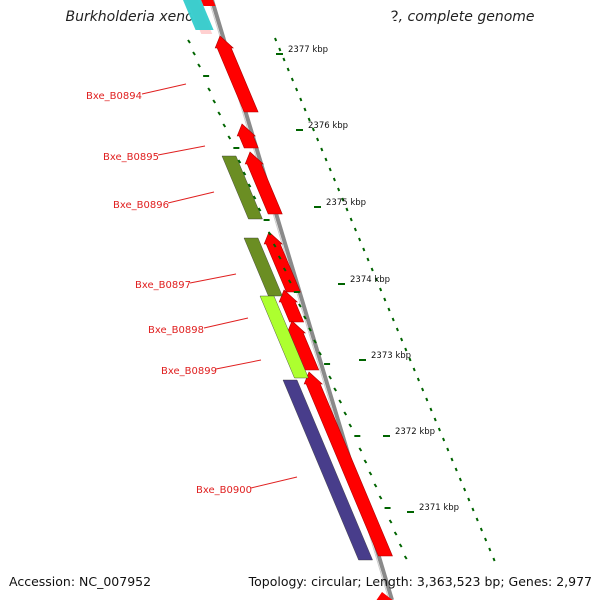 Image resolution: width=600 pixels, height=600 pixels. Describe the element at coordinates (189, 371) in the screenshot. I see `gene-label-bxe_b0899: Bxe_B0899` at that location.